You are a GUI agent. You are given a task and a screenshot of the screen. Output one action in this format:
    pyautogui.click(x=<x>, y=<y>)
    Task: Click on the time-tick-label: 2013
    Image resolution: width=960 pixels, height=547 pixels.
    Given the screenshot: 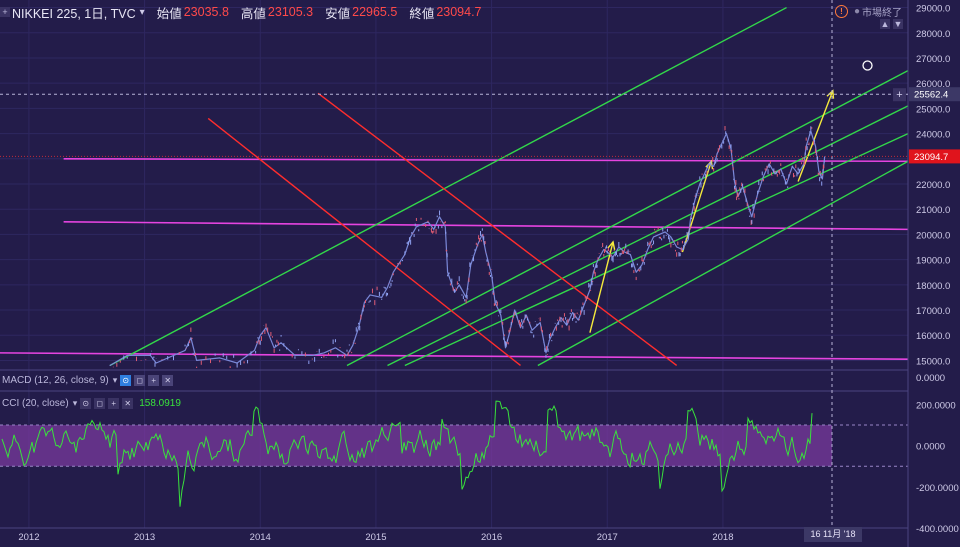 What is the action you would take?
    pyautogui.click(x=144, y=537)
    